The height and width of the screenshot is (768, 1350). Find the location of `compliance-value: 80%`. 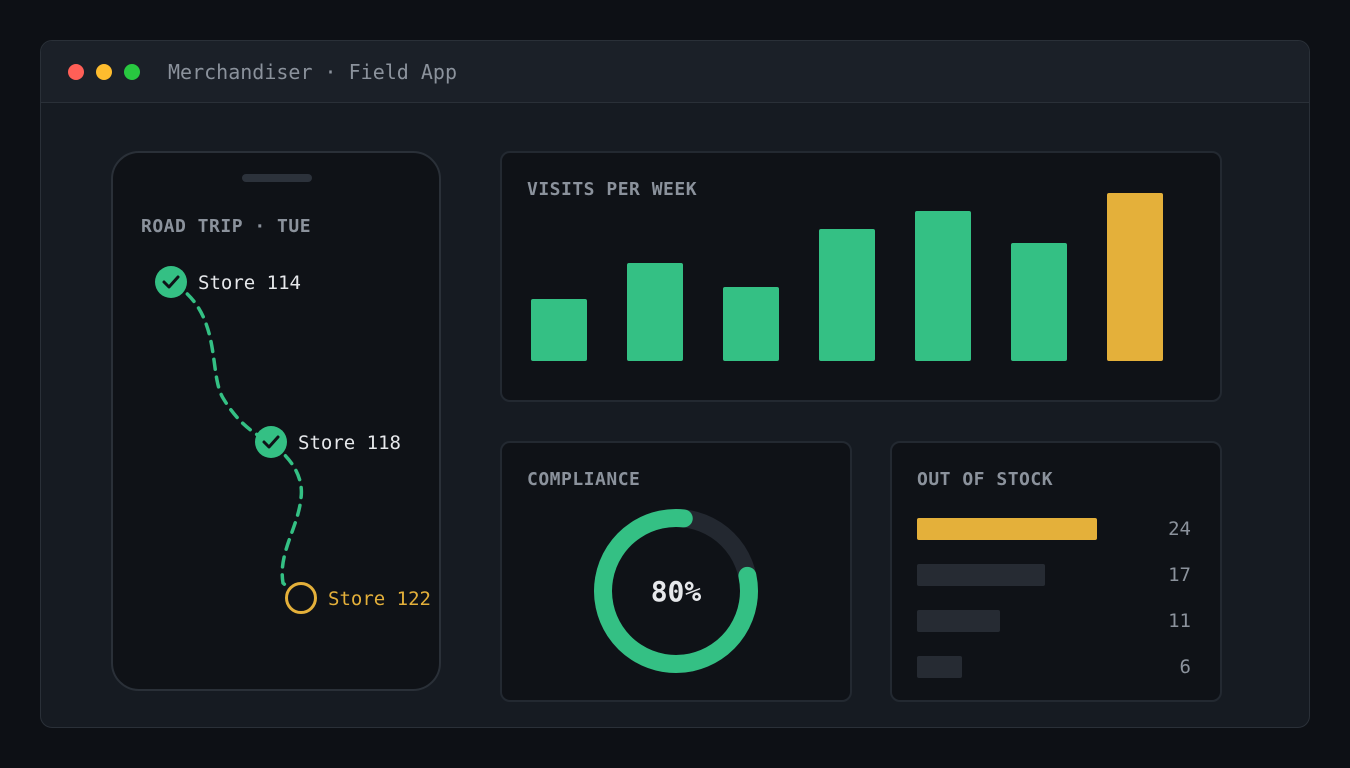

compliance-value: 80% is located at coordinates (676, 591).